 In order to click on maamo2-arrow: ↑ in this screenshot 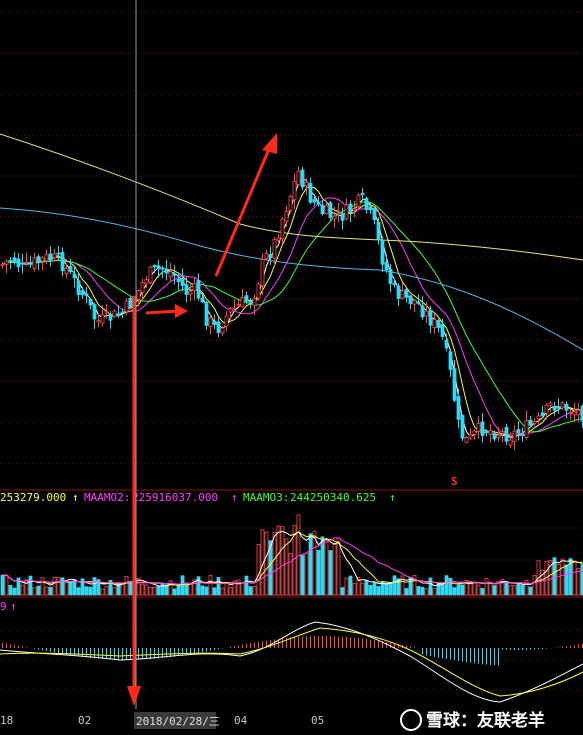, I will do `click(234, 497)`.